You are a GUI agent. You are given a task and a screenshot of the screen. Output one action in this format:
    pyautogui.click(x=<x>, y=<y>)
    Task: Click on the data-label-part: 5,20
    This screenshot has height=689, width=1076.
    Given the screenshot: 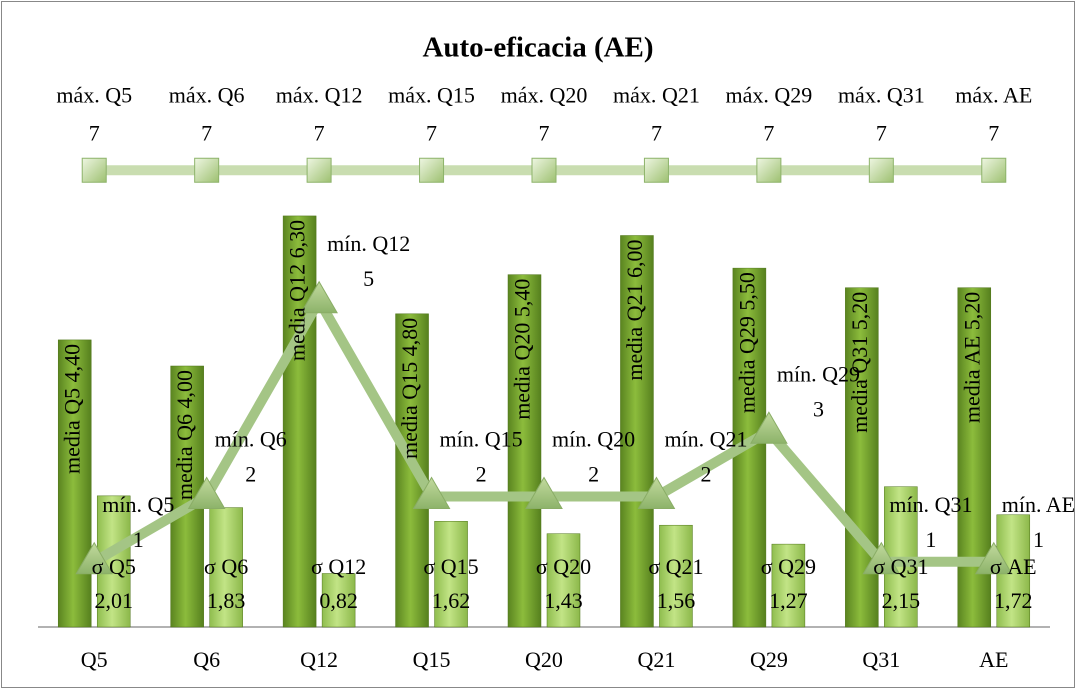 What is the action you would take?
    pyautogui.click(x=859, y=311)
    